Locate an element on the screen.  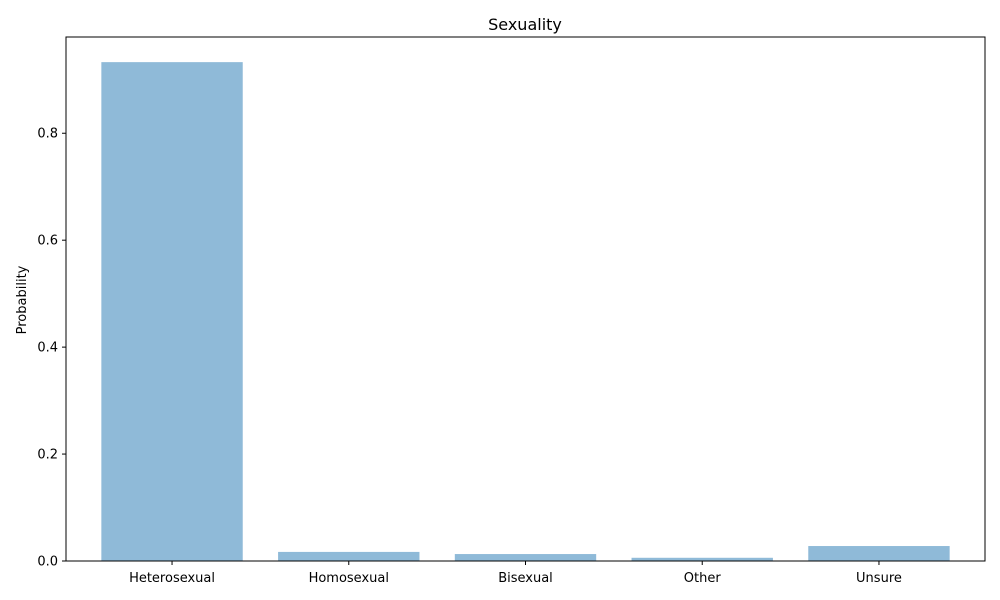
bar-homosexual is located at coordinates (349, 556).